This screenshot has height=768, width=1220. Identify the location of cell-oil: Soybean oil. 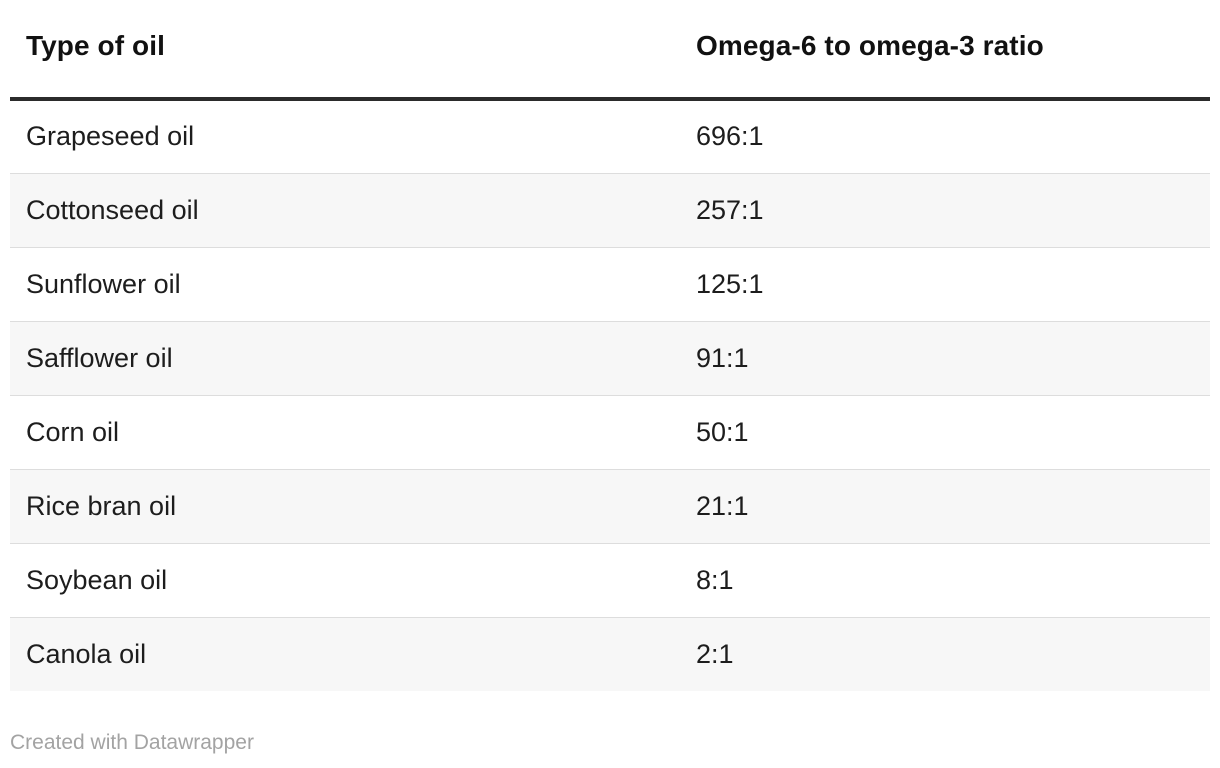
(345, 580).